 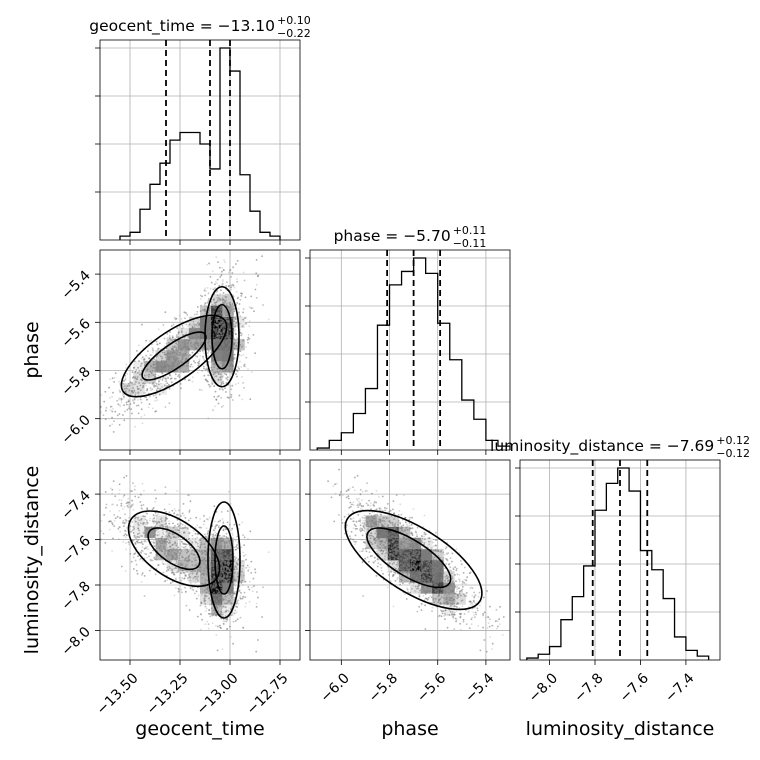 I want to click on scatter-phase-luminosity_distance, so click(x=416, y=560).